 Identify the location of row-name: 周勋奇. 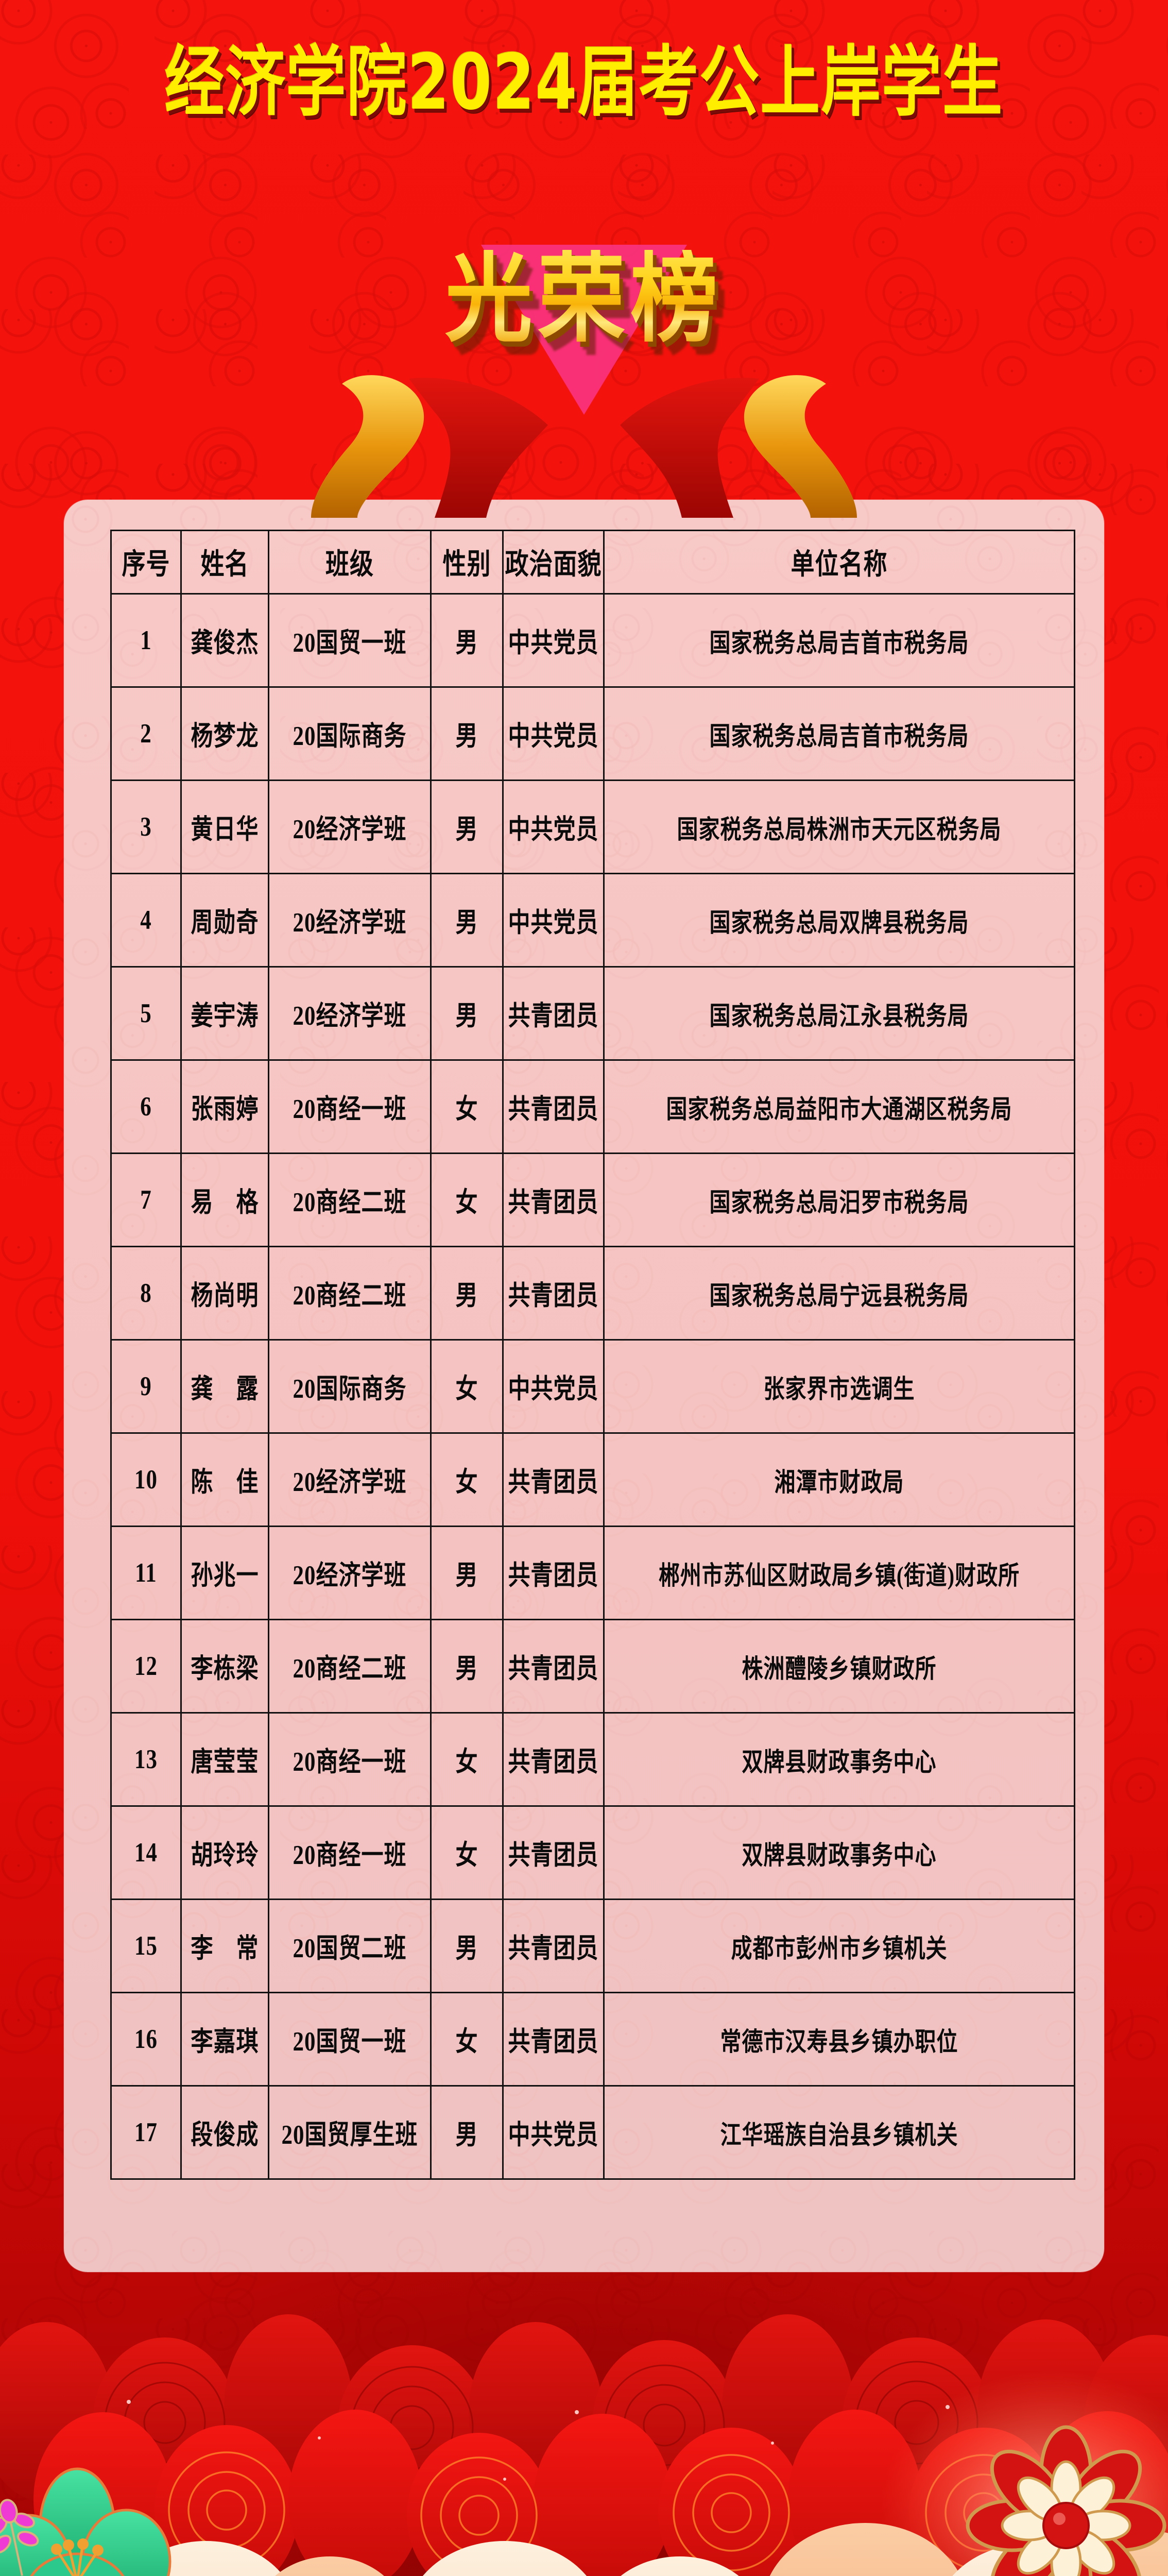
(224, 920).